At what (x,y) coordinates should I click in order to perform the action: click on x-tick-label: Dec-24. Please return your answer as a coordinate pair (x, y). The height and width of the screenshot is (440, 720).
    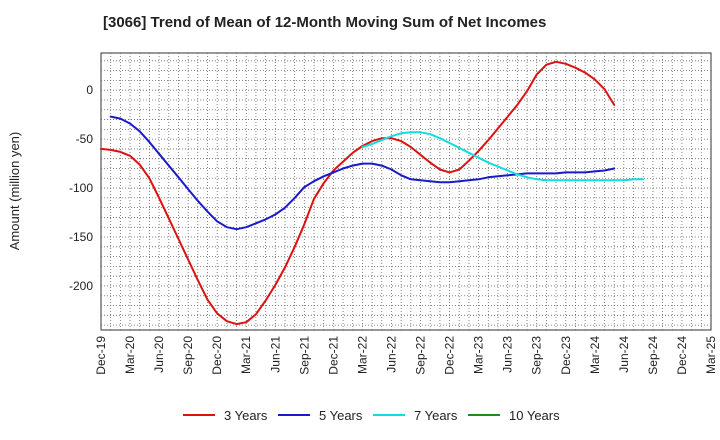
    Looking at the image, I should click on (682, 355).